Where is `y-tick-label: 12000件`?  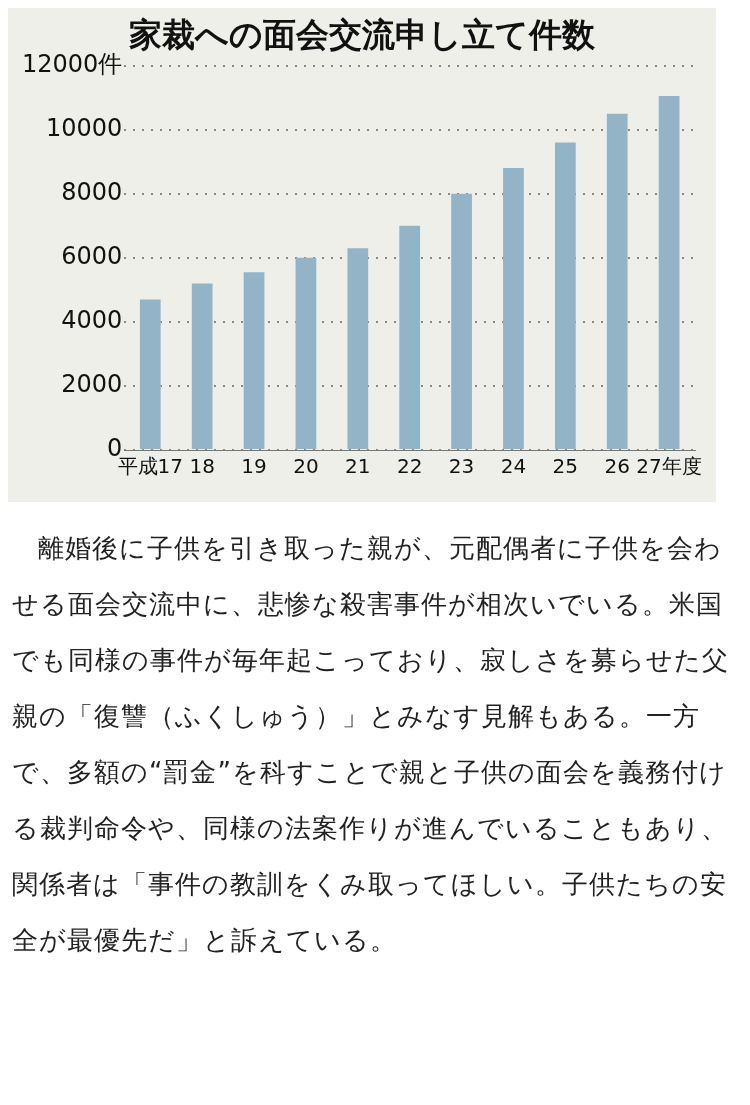
y-tick-label: 12000件 is located at coordinates (72, 63).